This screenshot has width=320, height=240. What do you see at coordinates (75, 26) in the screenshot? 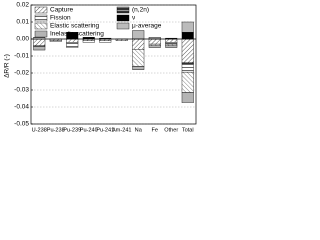
I see `legend-label: Elastic scattering` at bounding box center [75, 26].